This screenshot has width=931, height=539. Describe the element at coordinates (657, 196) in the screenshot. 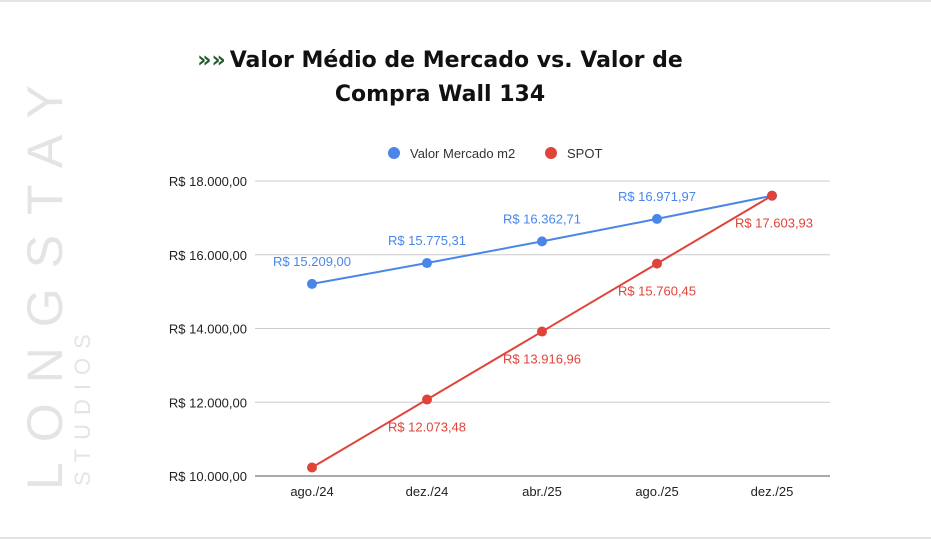

I see `data-label: R$ 16.971,97` at that location.